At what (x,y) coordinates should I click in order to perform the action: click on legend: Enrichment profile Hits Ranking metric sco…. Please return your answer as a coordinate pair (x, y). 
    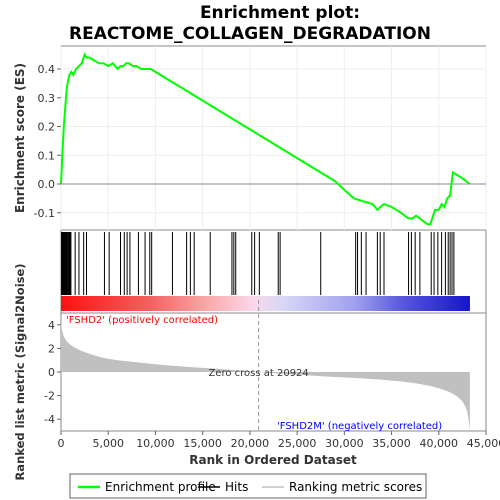
    Looking at the image, I should click on (250, 487).